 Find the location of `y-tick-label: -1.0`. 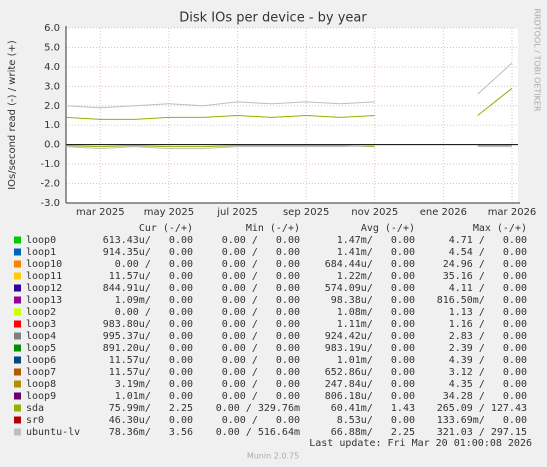

y-tick-label: -1.0 is located at coordinates (50, 164).